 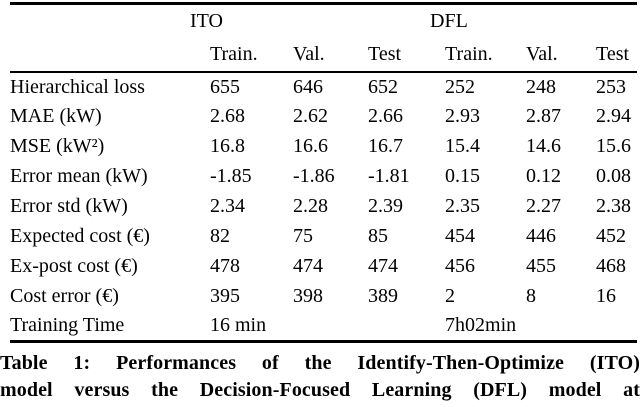 I want to click on table-cell: 2.68, so click(x=227, y=116).